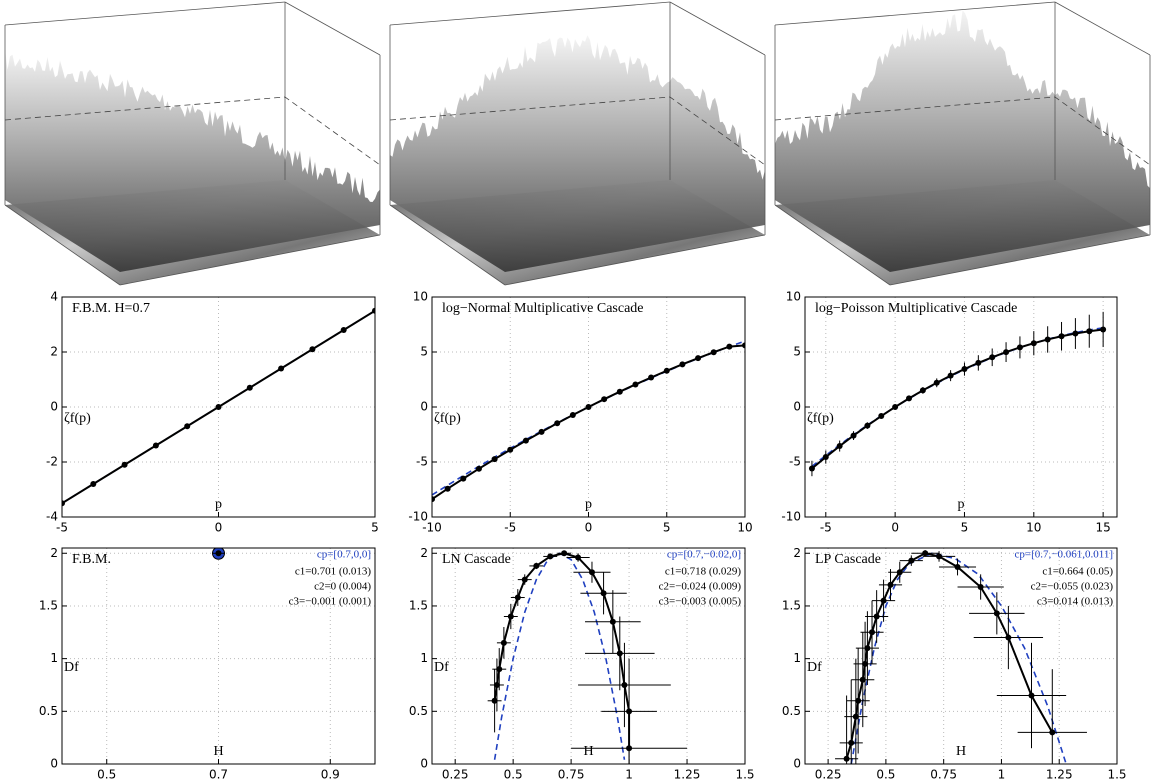  I want to click on y-tick-label: 2, so click(797, 553).